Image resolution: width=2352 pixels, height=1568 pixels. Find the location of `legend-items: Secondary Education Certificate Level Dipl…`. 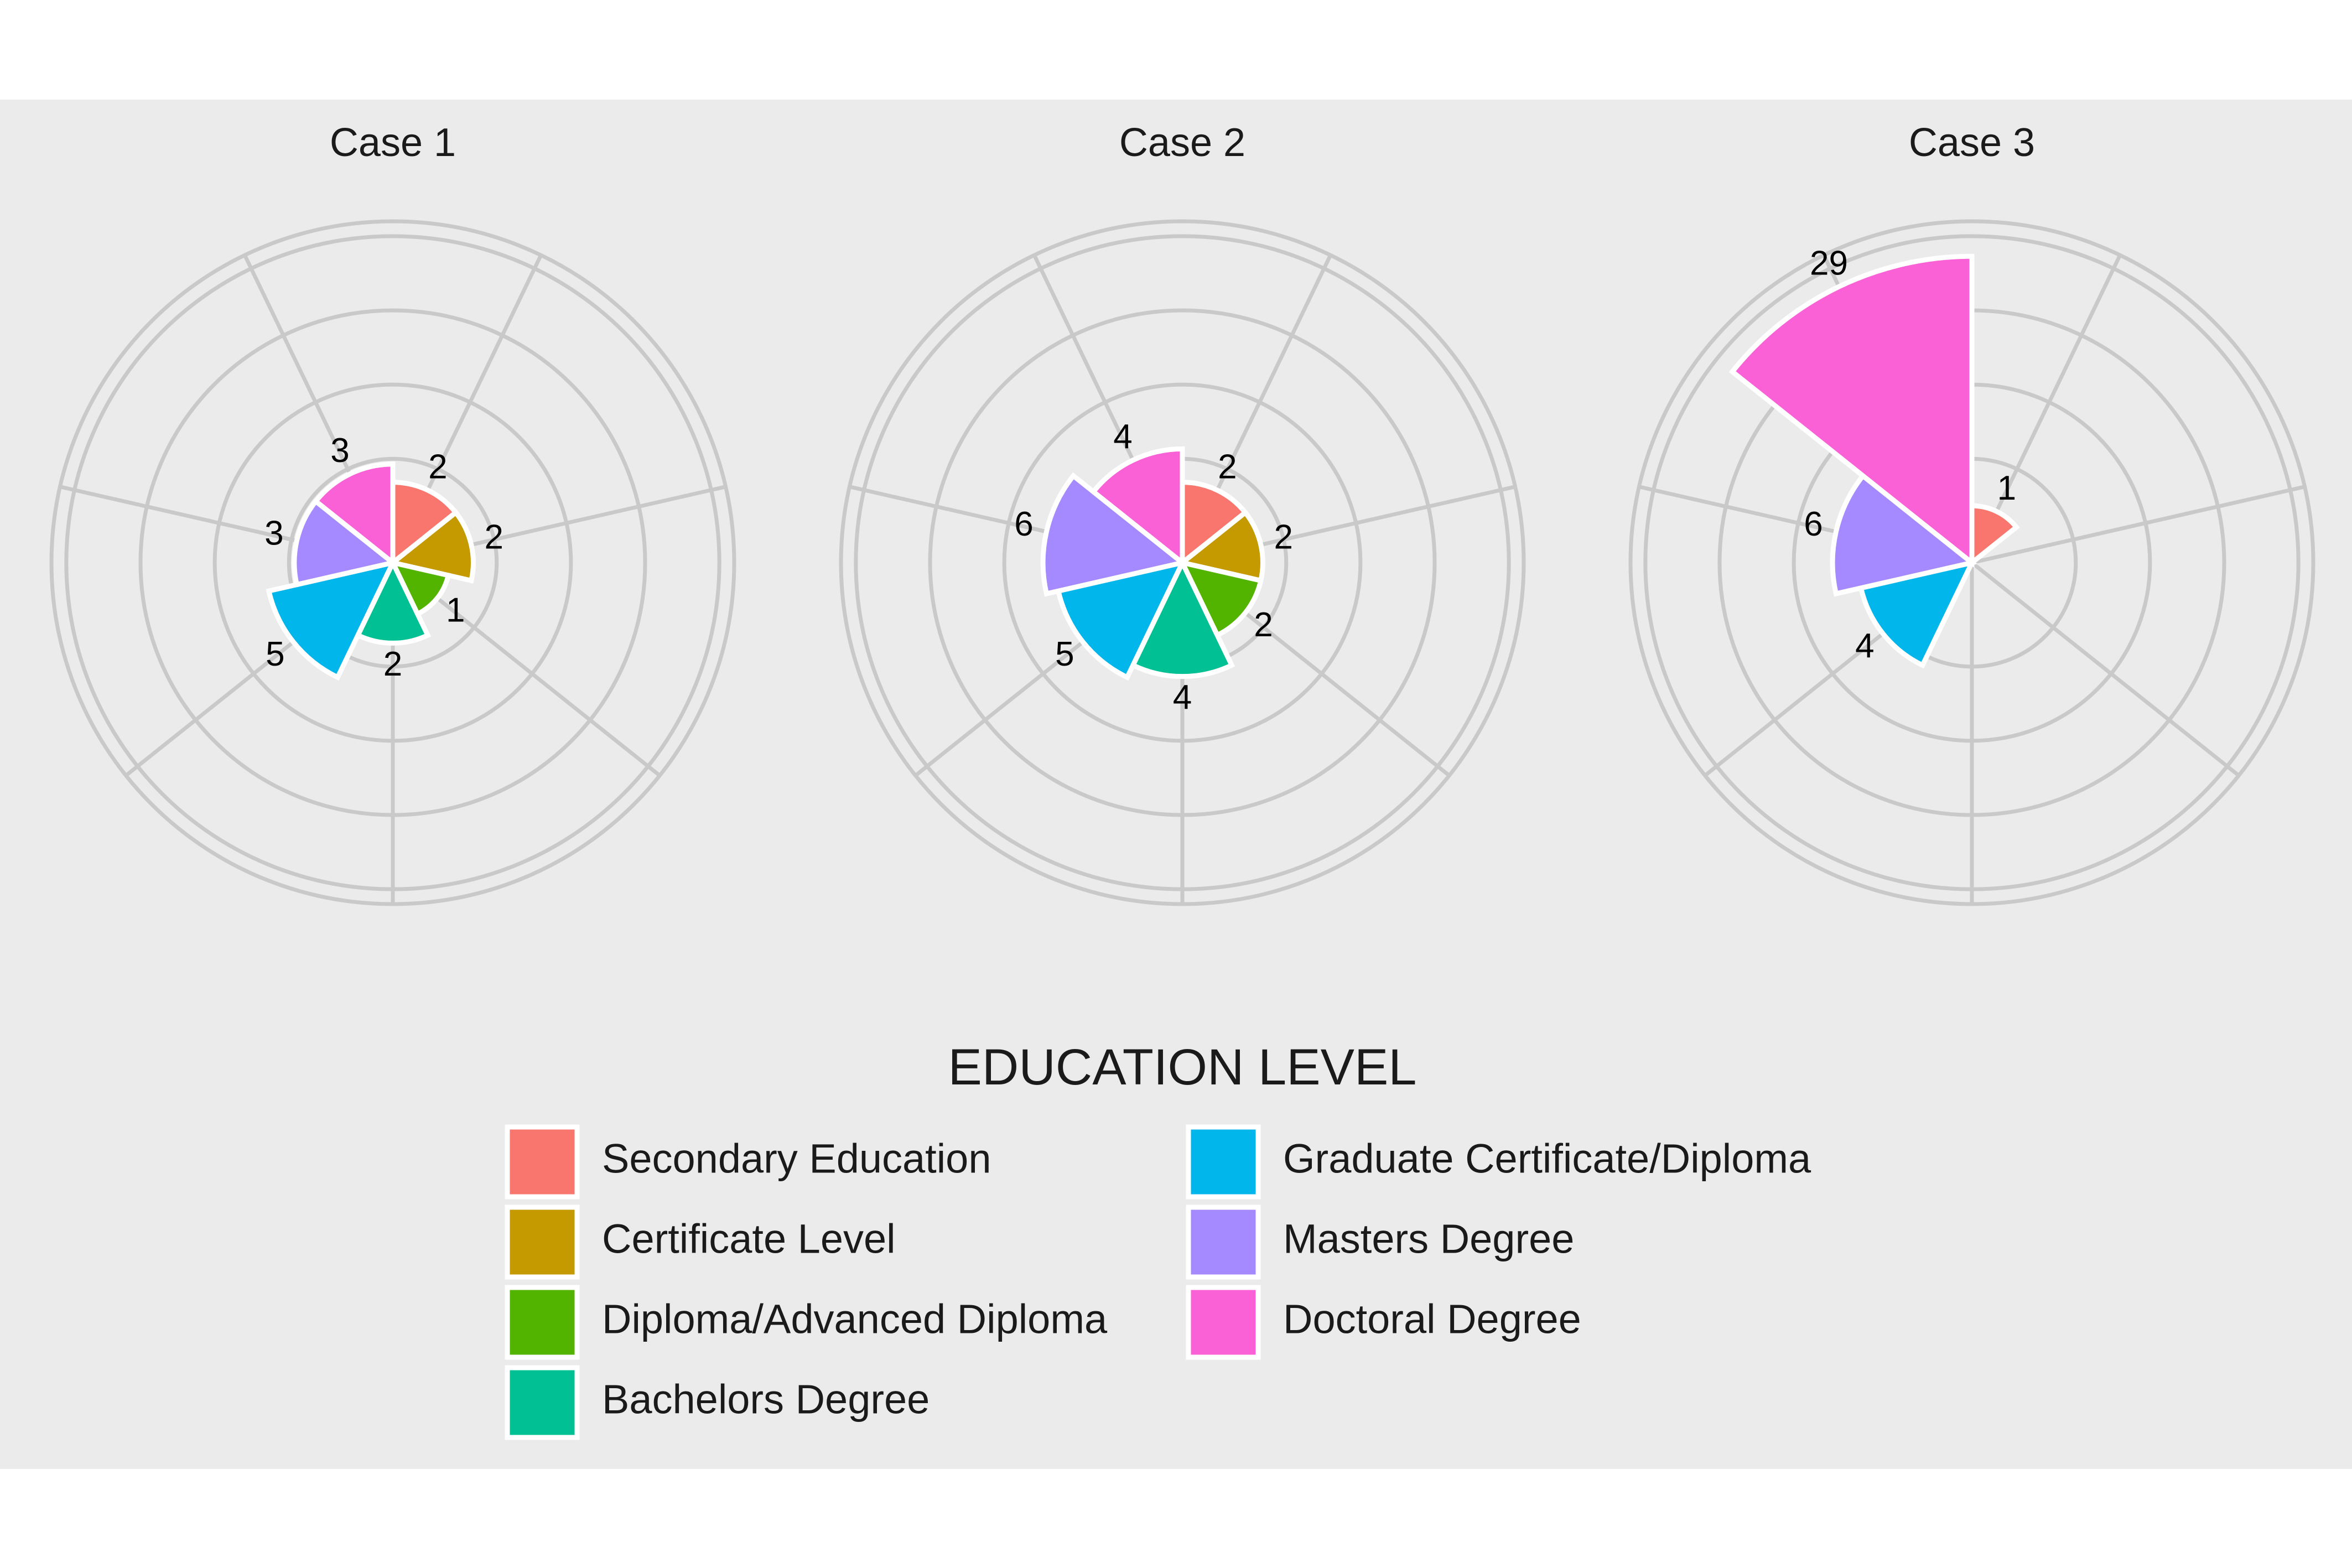

legend-items: Secondary Education Certificate Level Dipl… is located at coordinates (1158, 1282).